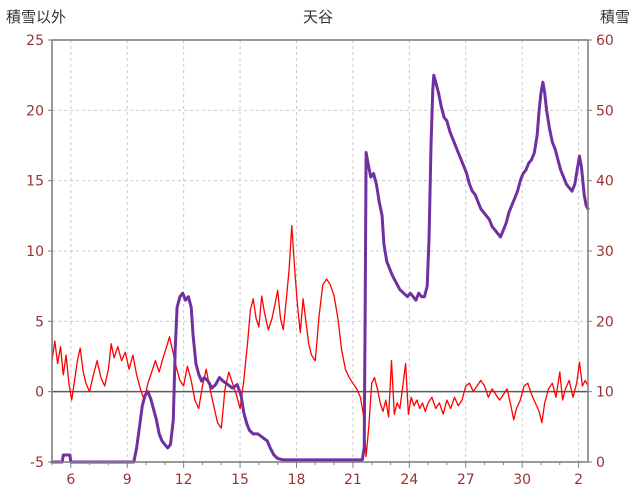 The image size is (636, 501). I want to click on left-y-tick-label: 5, so click(39, 322).